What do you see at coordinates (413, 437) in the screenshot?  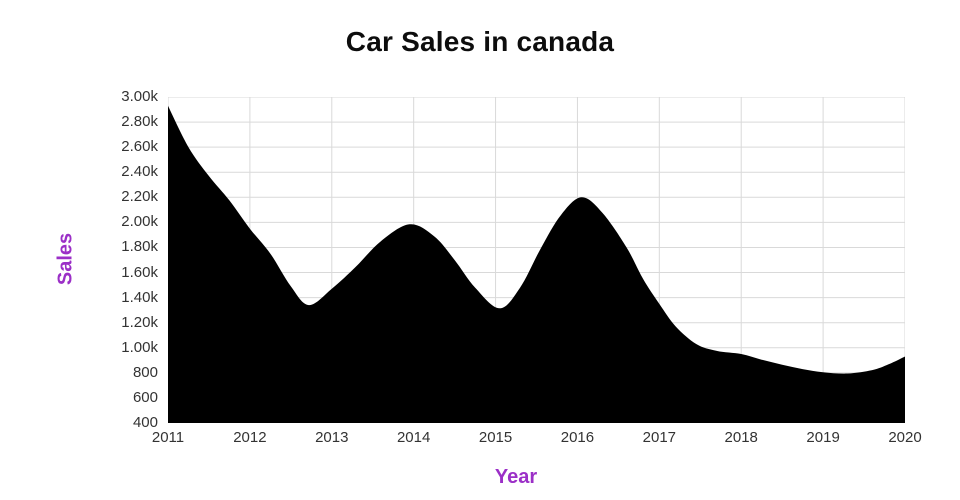 I see `x-tick-label: 2014` at bounding box center [413, 437].